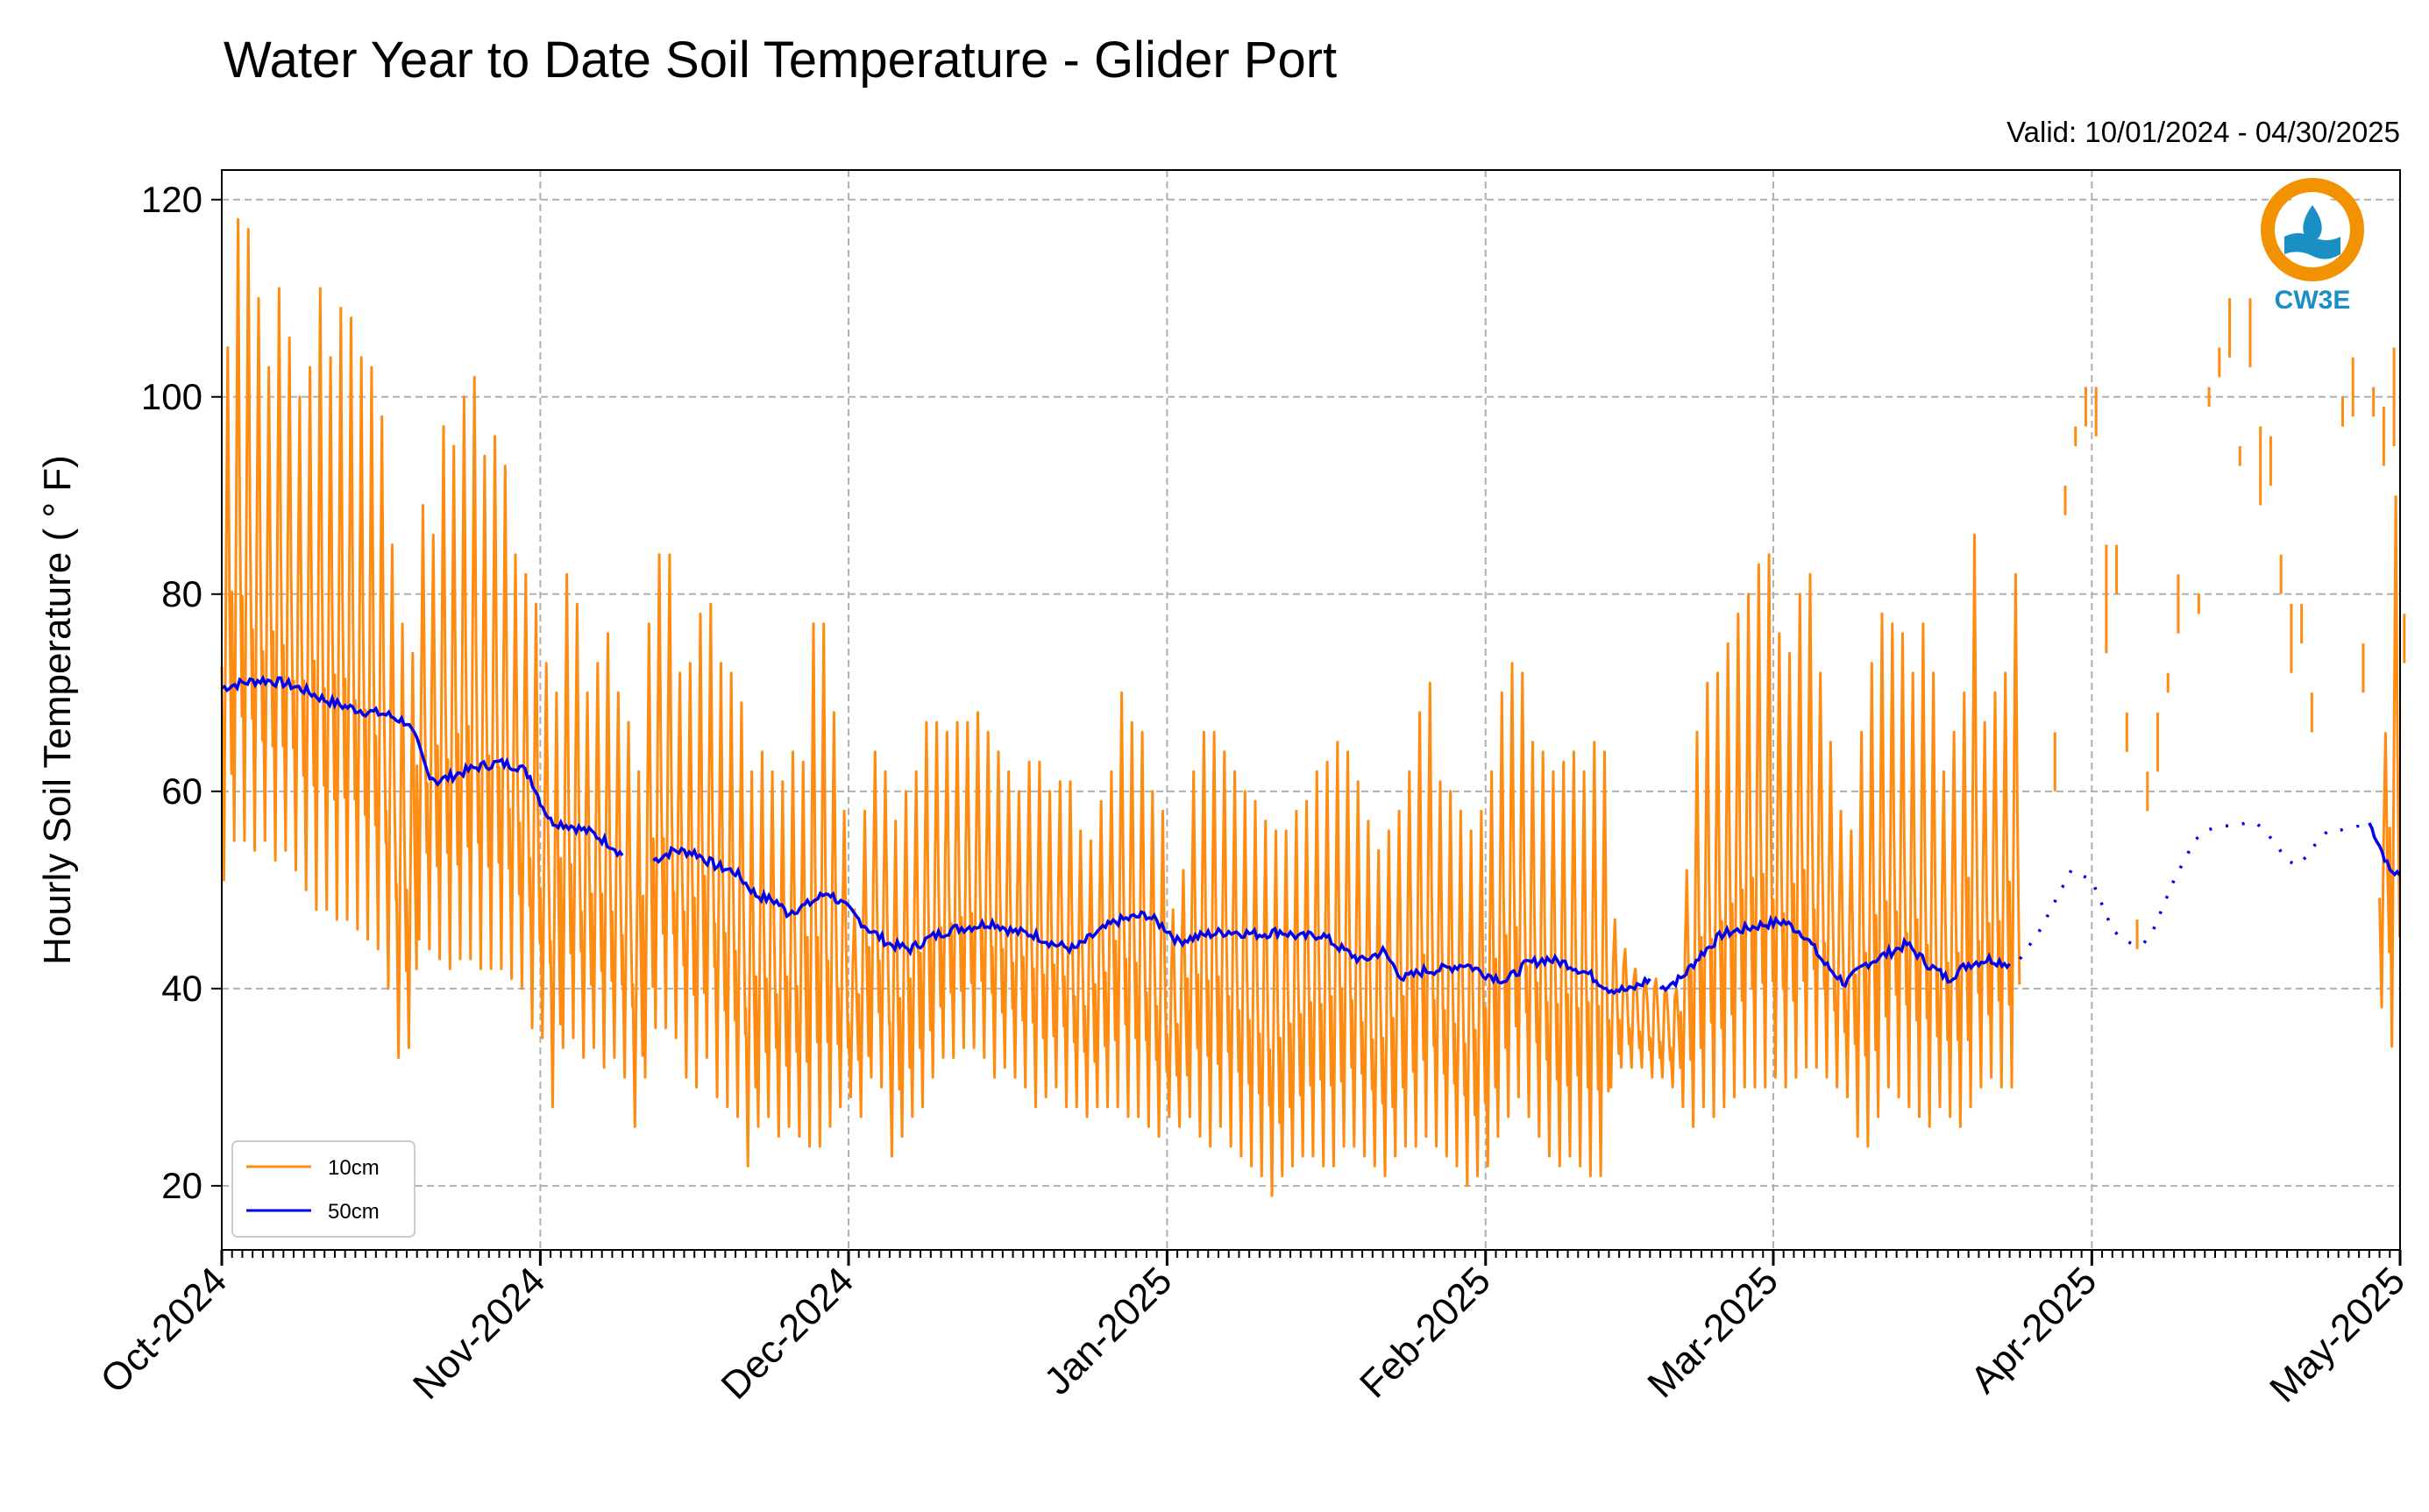  Describe the element at coordinates (182, 593) in the screenshot. I see `y-tick-label: 80` at that location.